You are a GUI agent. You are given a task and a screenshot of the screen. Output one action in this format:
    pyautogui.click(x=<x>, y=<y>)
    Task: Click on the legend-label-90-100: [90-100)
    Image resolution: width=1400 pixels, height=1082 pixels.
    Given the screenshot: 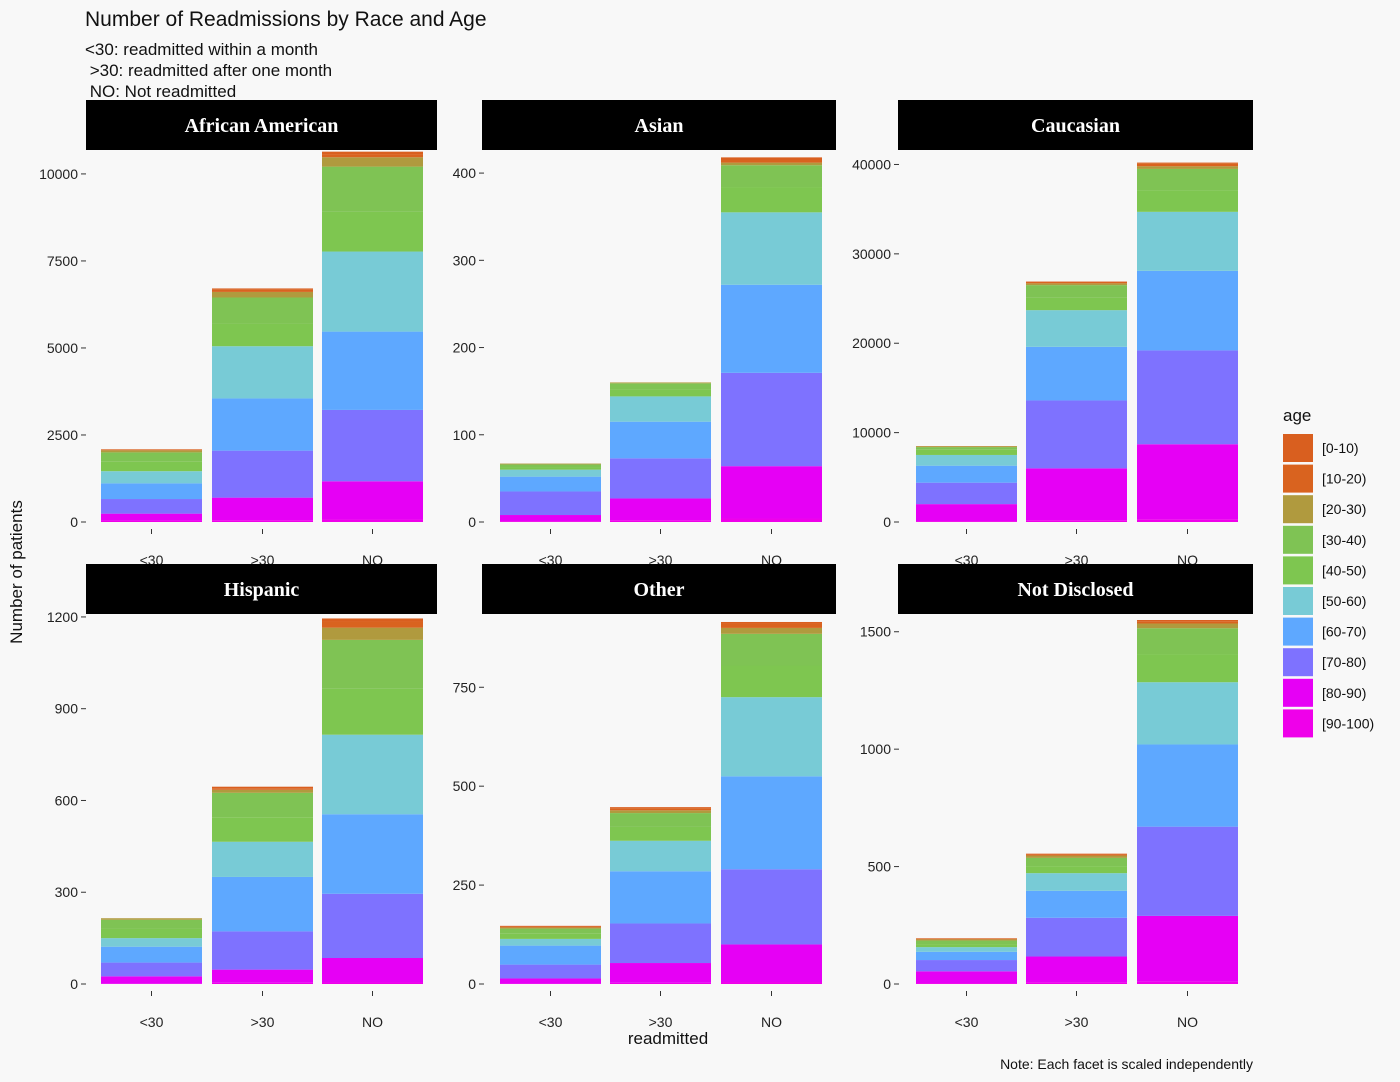 What is the action you would take?
    pyautogui.click(x=1348, y=723)
    